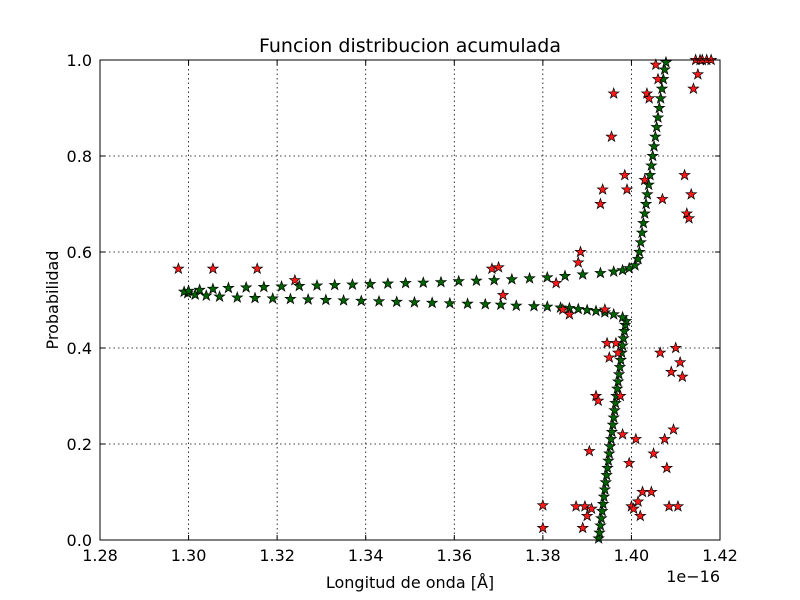  Describe the element at coordinates (720, 555) in the screenshot. I see `x-tick-label: 1.42` at that location.